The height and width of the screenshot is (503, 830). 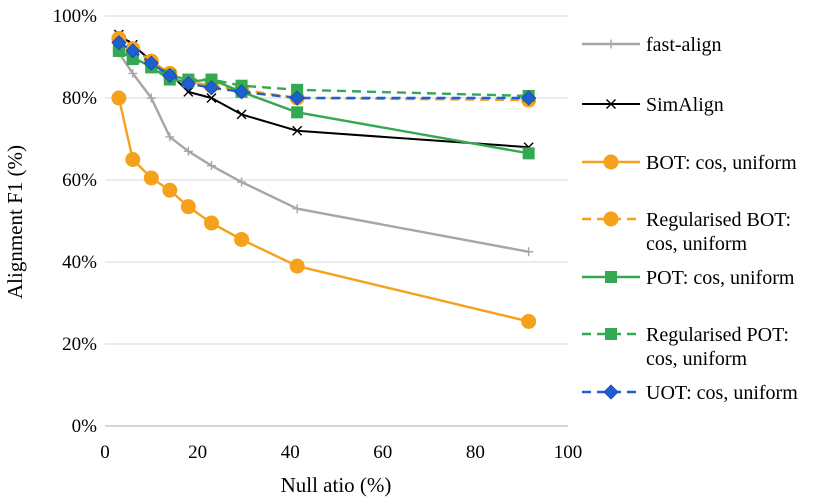 I want to click on legend-item-bot-cos-uniform: BOT: cos, uniform, so click(x=689, y=163).